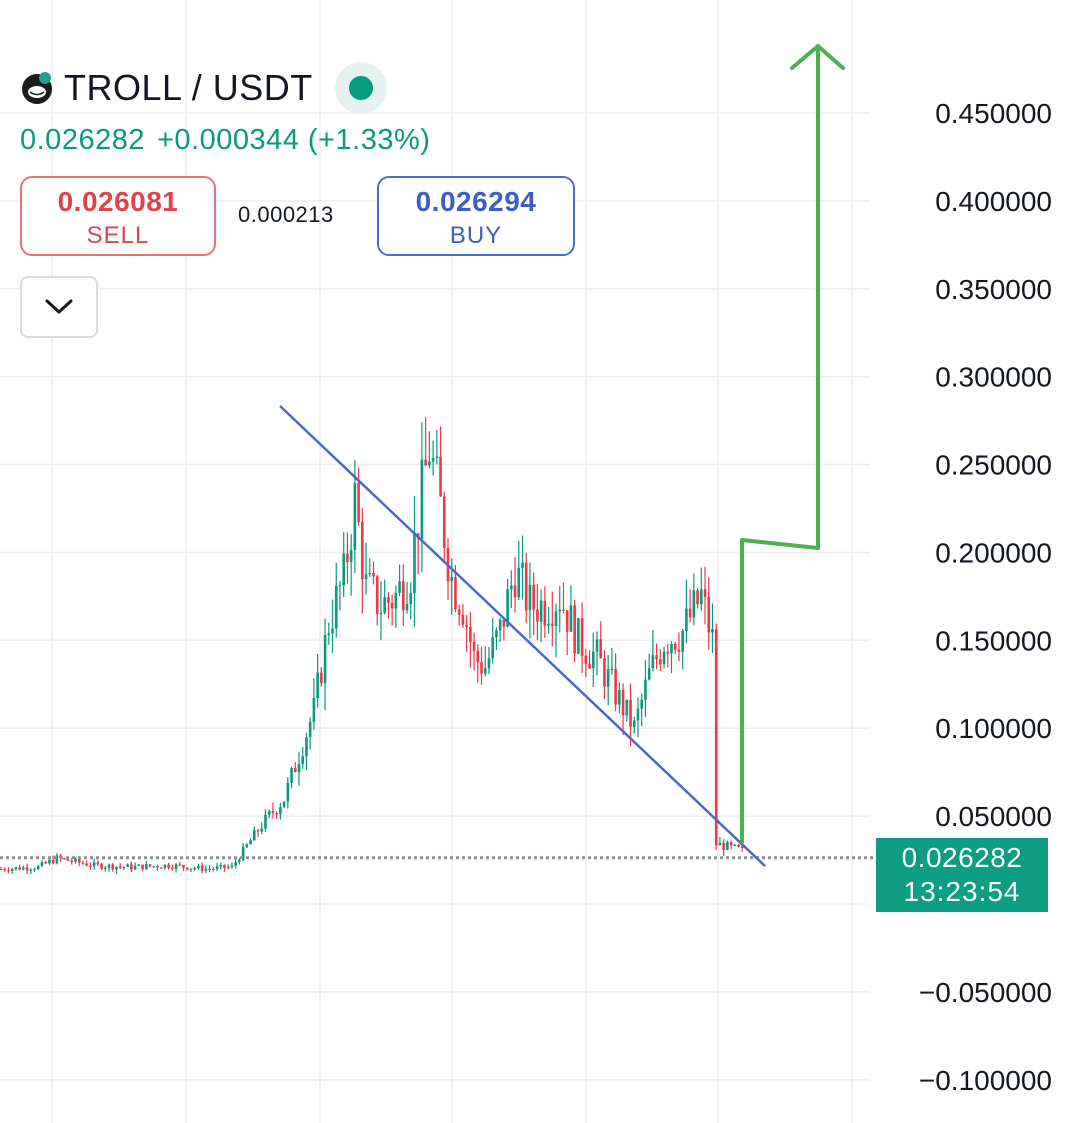 The width and height of the screenshot is (1080, 1123). I want to click on sell-label: SELL, so click(118, 235).